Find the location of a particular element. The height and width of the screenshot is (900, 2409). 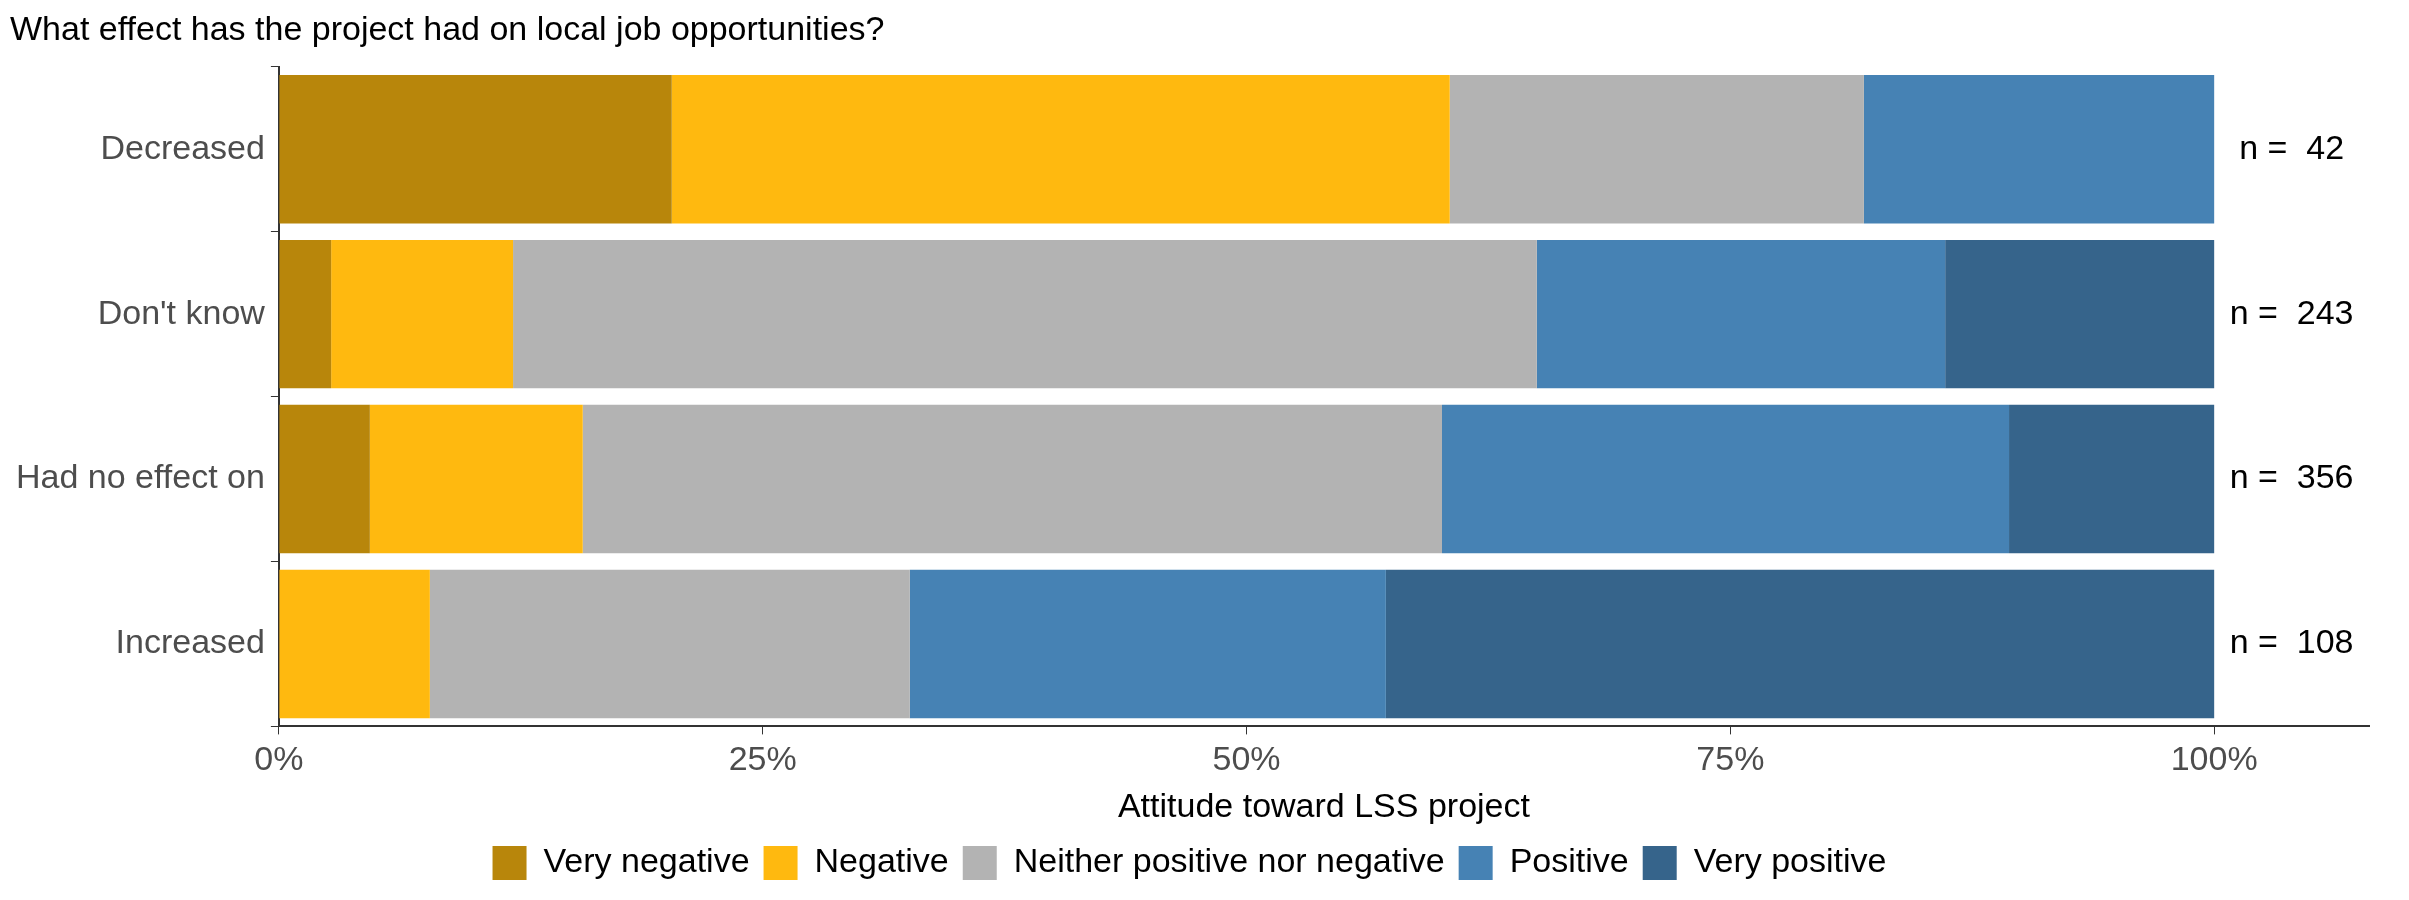

chart-title: What effect has the project had on local job opportunities? is located at coordinates (447, 27).